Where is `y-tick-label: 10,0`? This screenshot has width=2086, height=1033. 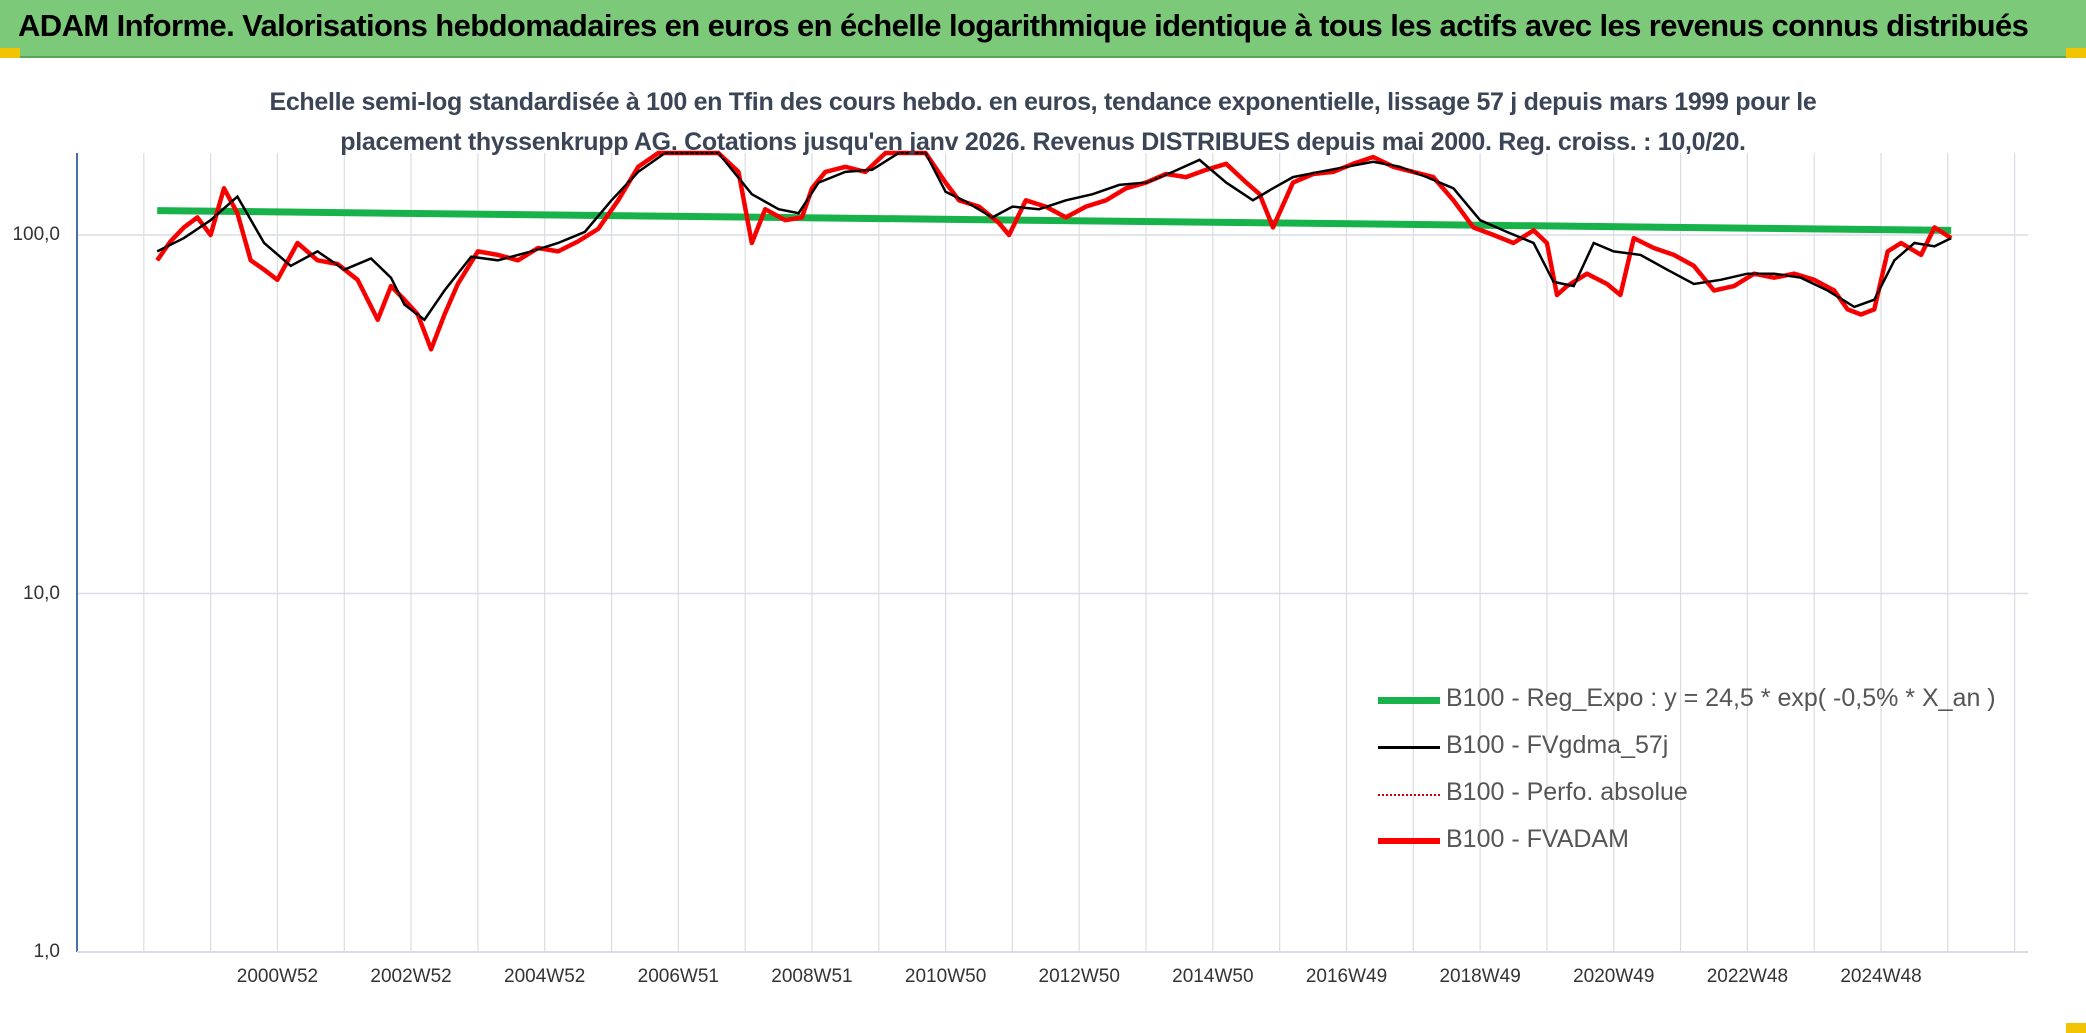 y-tick-label: 10,0 is located at coordinates (41, 593).